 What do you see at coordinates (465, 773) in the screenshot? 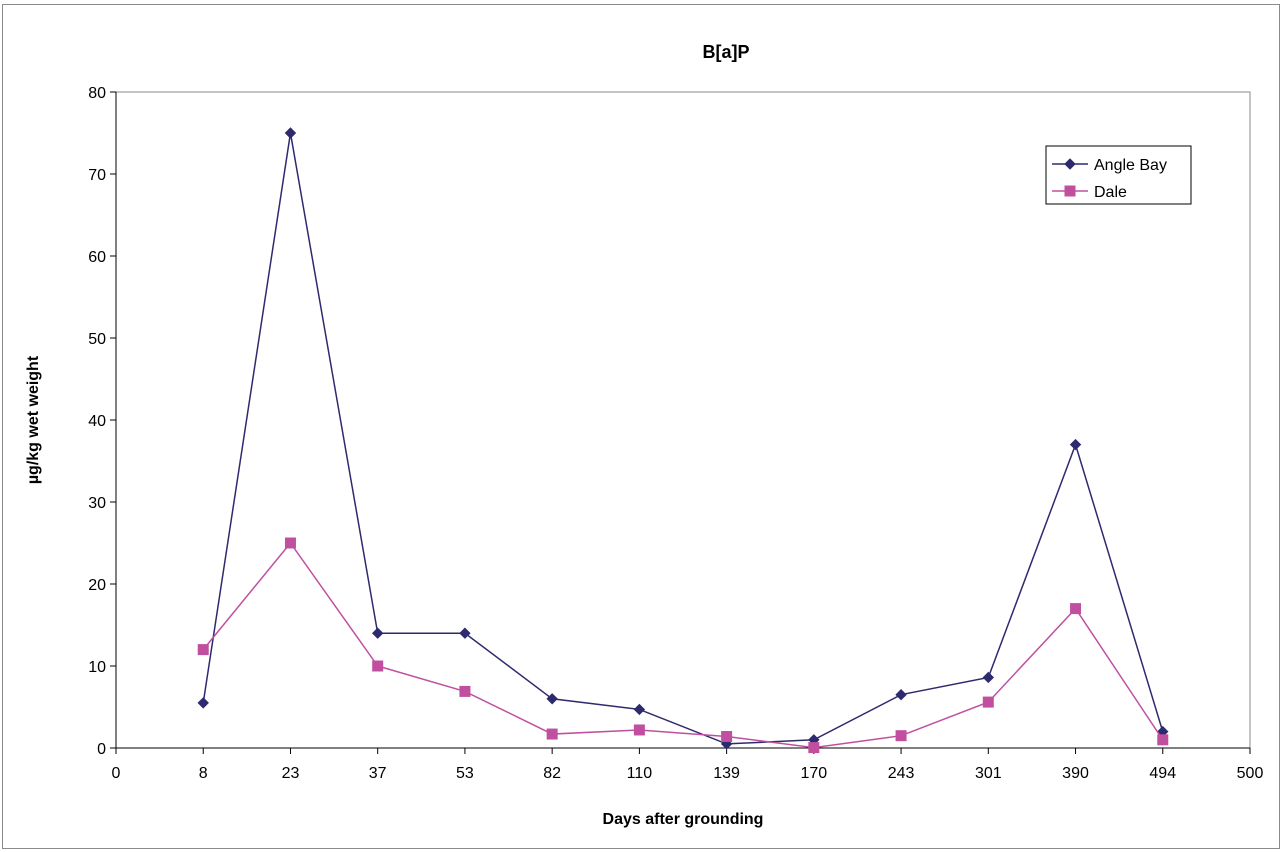
I see `x-tick-label: 53` at bounding box center [465, 773].